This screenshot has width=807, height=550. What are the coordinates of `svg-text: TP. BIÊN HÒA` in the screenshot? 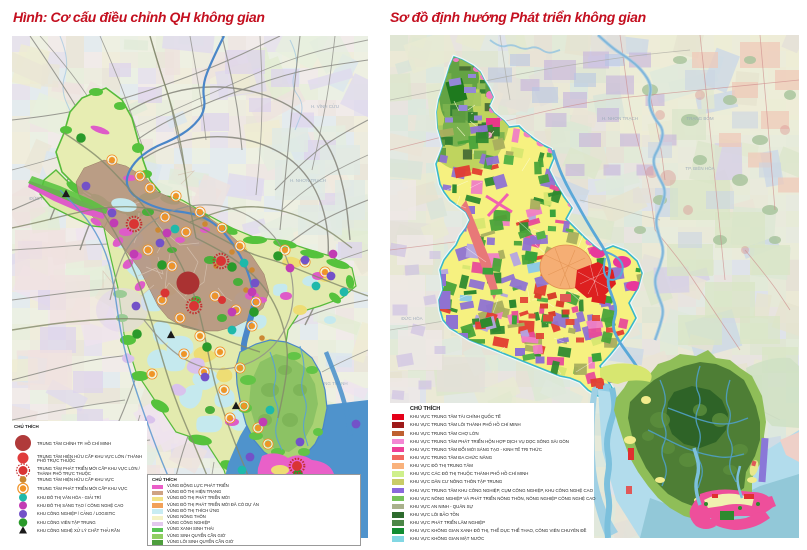 It's located at (699, 167).